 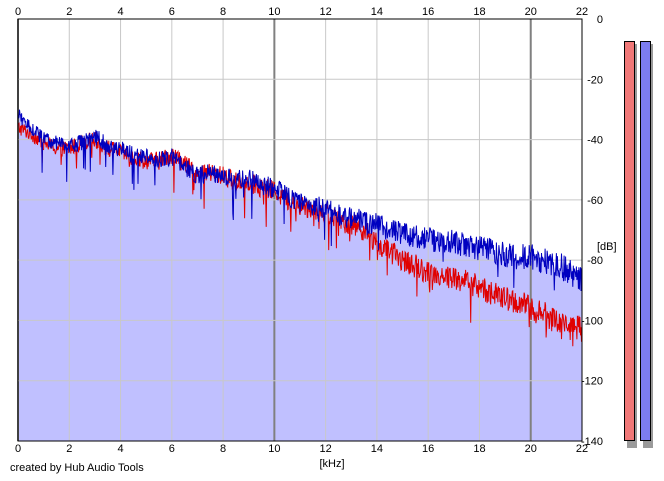 I want to click on x-tick-label-bottom: 20, so click(x=531, y=449).